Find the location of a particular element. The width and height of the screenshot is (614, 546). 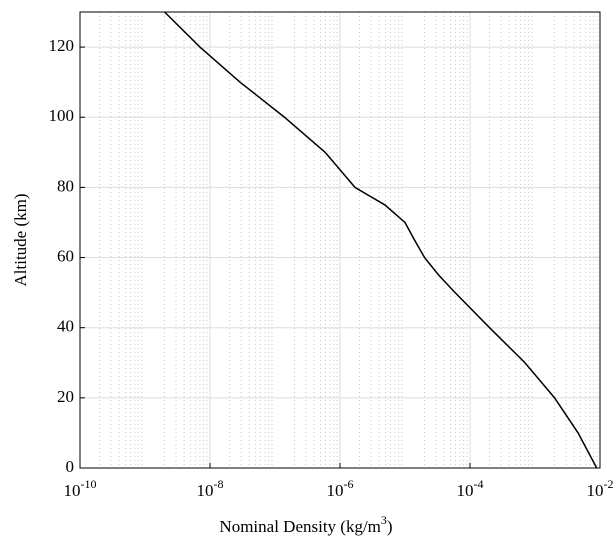

y-tick-label: 20 is located at coordinates (65, 396).